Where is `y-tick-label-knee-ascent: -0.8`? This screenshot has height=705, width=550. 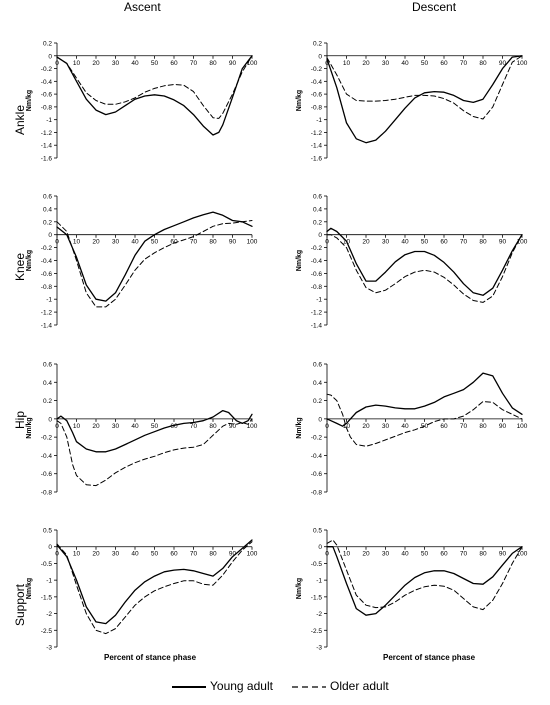
y-tick-label-knee-ascent: -0.8 is located at coordinates (47, 287).